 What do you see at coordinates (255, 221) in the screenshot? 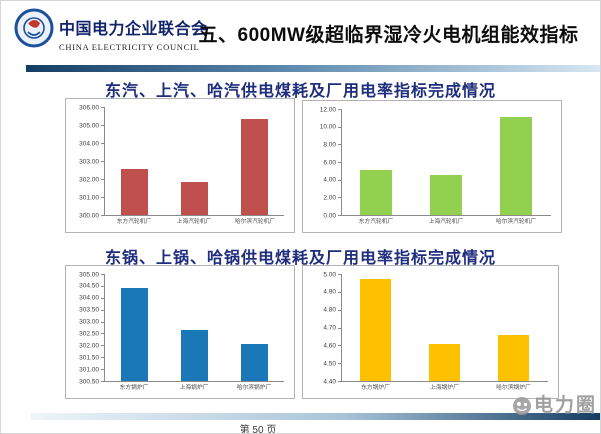
I see `x-category-label: 哈尔滨汽轮机厂` at bounding box center [255, 221].